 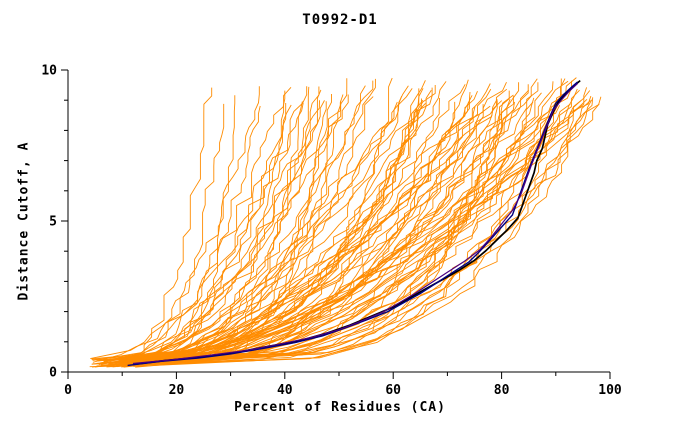 What do you see at coordinates (340, 407) in the screenshot?
I see `x-axis-label: Percent of Residues (CA)` at bounding box center [340, 407].